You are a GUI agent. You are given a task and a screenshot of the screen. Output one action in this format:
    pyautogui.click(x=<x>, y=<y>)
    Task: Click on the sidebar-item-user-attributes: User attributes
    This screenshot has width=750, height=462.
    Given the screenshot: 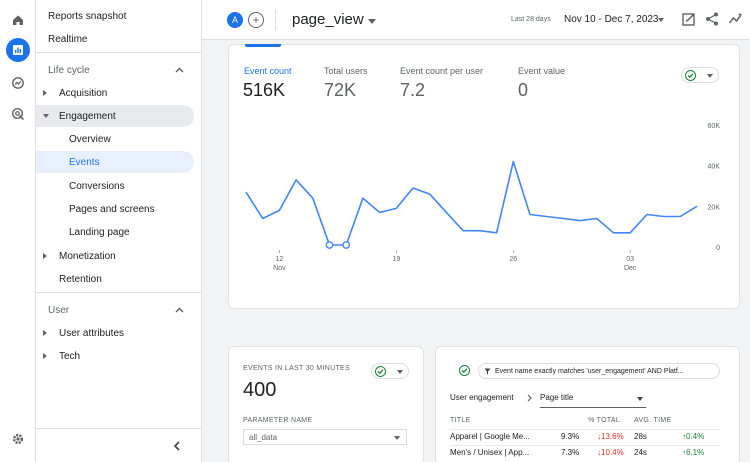 What is the action you would take?
    pyautogui.click(x=115, y=333)
    